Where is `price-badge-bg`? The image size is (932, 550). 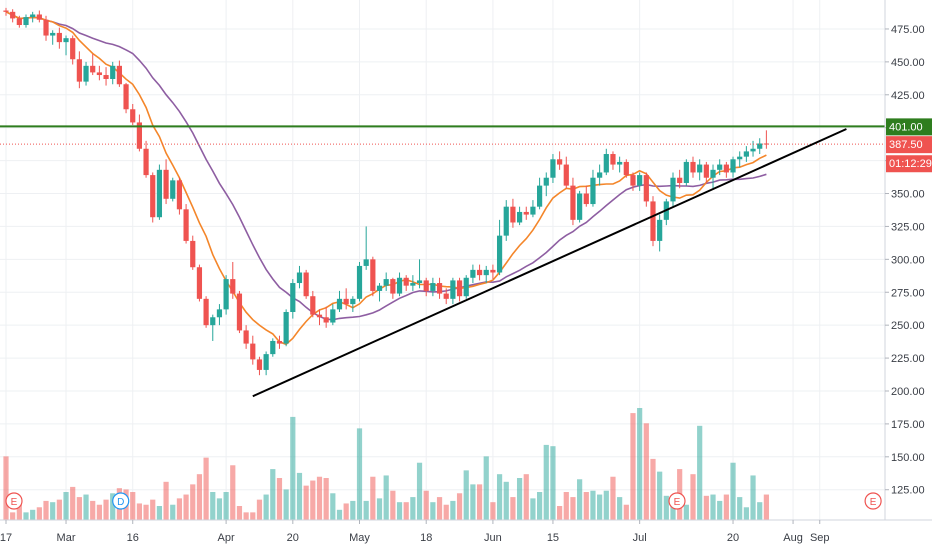 price-badge-bg is located at coordinates (909, 145).